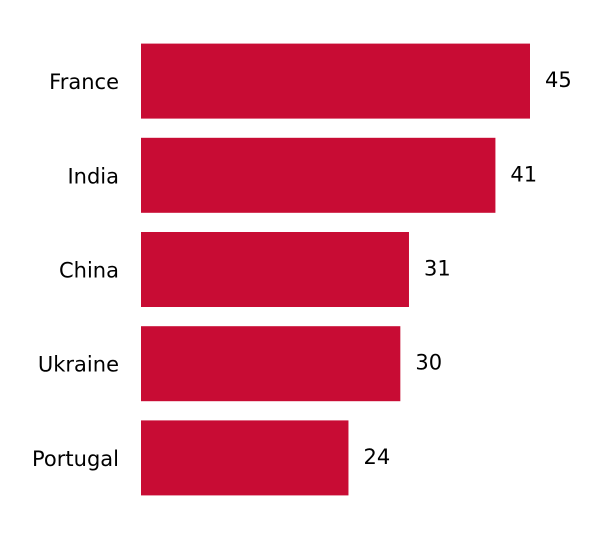  Describe the element at coordinates (78, 365) in the screenshot. I see `category-label: Ukraine` at that location.